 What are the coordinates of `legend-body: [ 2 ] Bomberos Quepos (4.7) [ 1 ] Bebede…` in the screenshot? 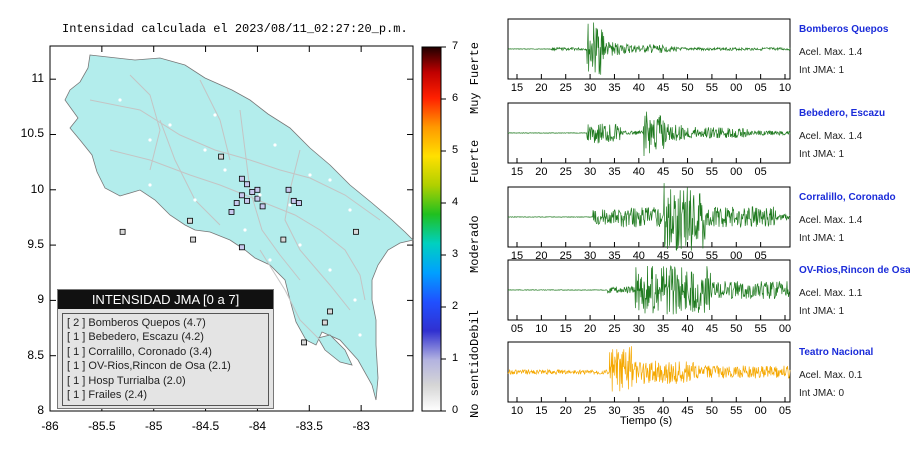 It's located at (165, 360).